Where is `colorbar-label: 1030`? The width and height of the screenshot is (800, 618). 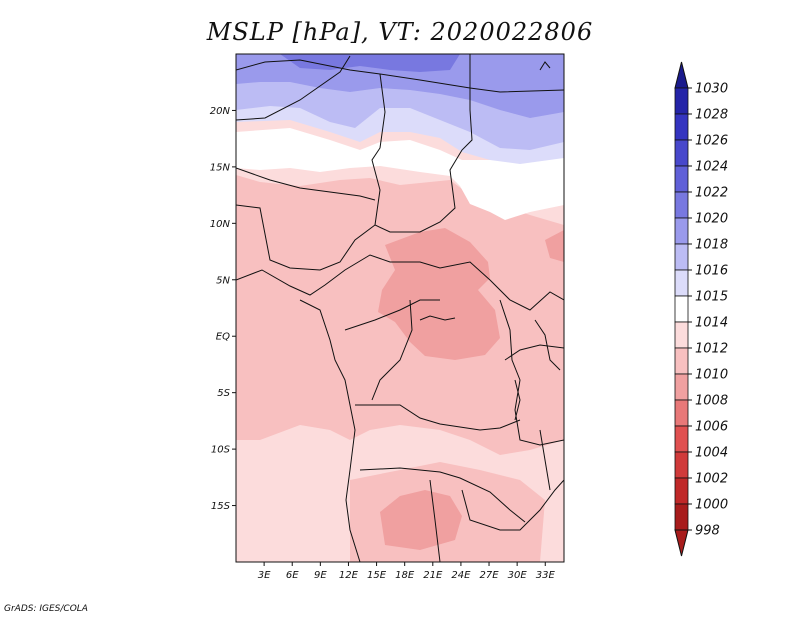
colorbar-label: 1030 is located at coordinates (711, 89).